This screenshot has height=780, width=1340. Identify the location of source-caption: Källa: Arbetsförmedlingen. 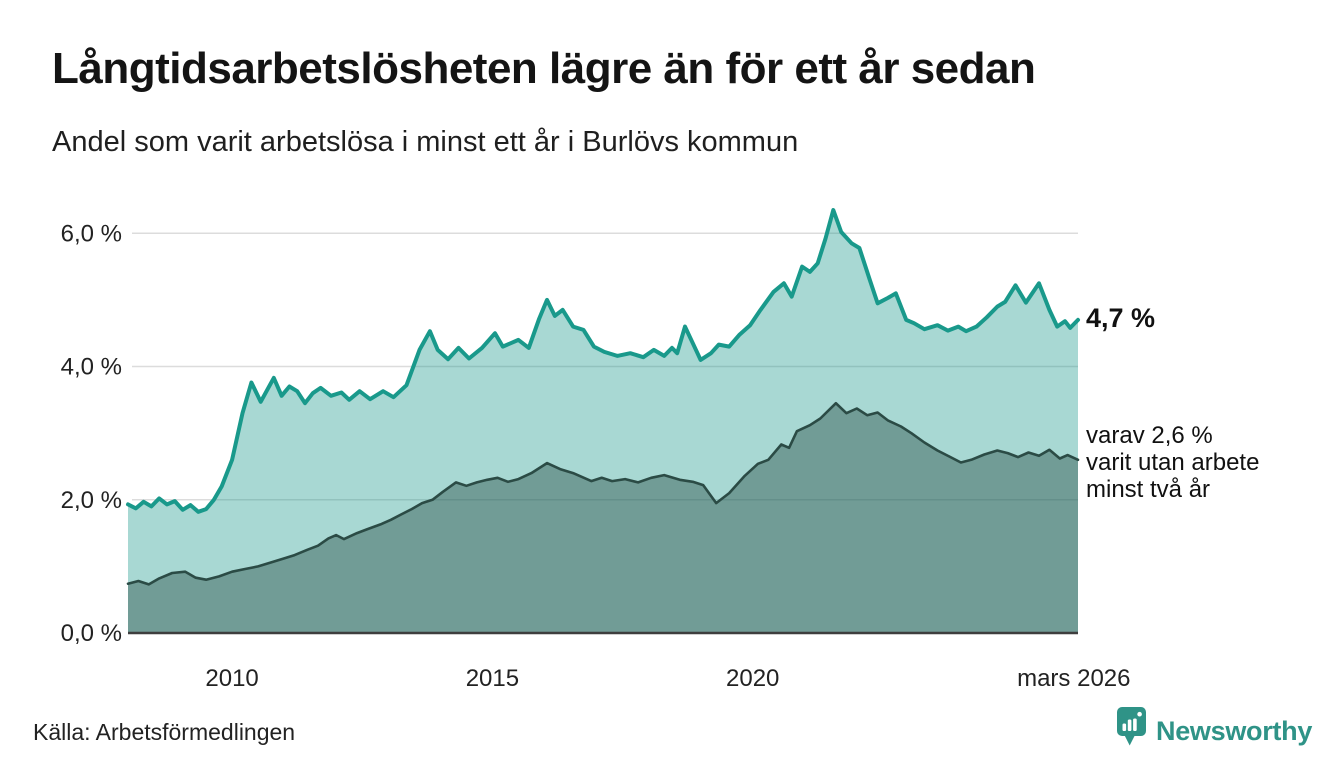
(164, 732).